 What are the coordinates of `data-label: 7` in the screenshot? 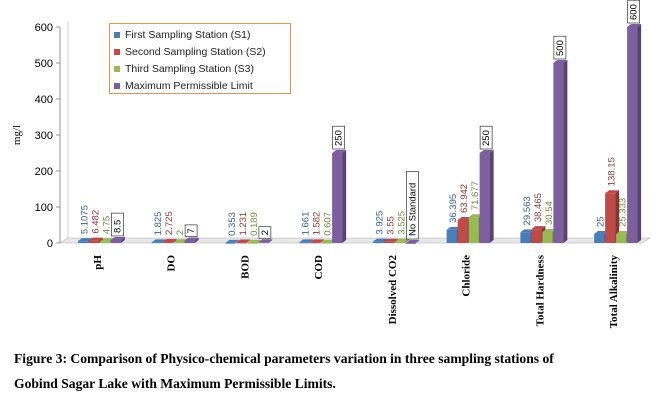 It's located at (191, 230).